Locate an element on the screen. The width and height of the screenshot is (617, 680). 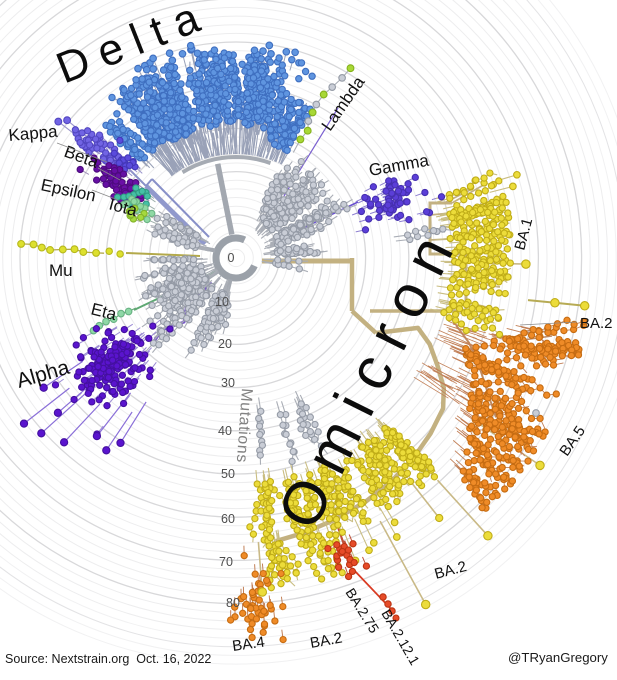
svg-text: Kappa is located at coordinates (33, 133).